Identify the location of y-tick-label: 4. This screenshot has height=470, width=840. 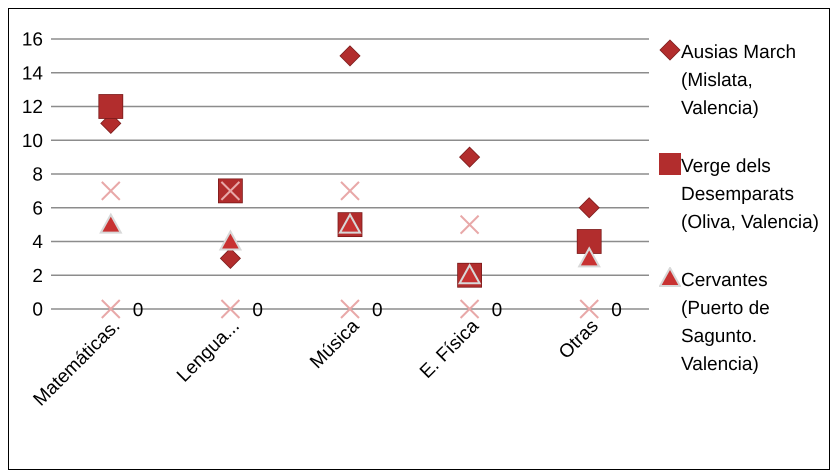
(38, 243).